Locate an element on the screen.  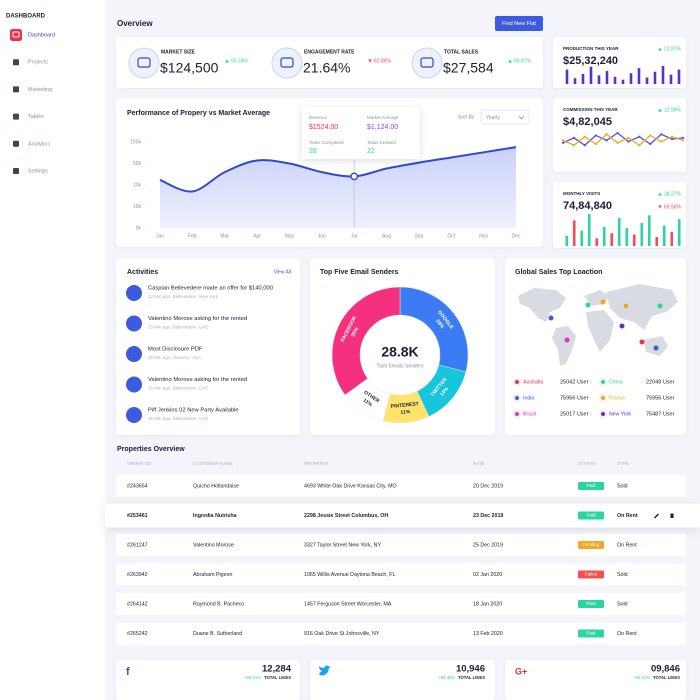
card-value: $25,32,240 is located at coordinates (590, 61).